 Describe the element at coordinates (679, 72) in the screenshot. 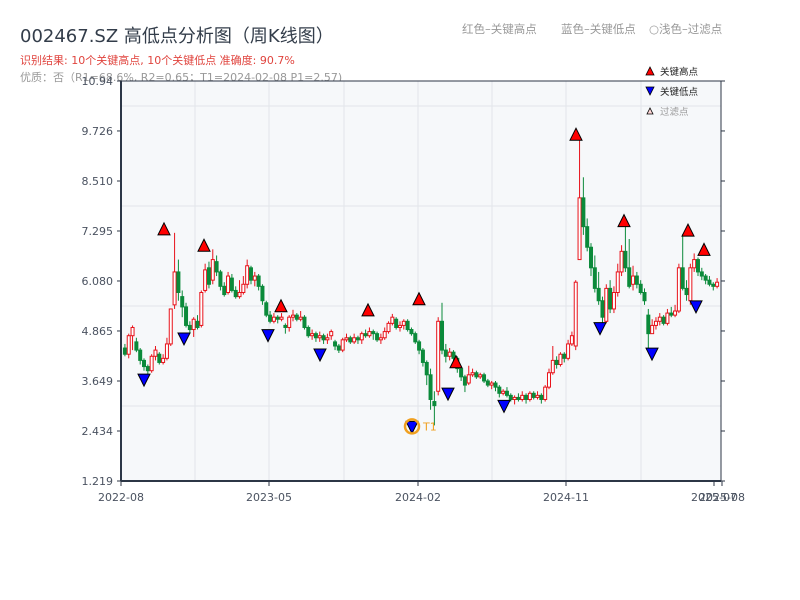

I see `legend-high-label: 关键高点` at that location.